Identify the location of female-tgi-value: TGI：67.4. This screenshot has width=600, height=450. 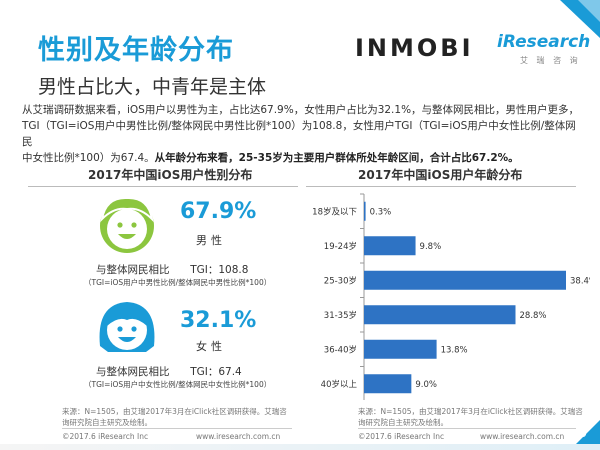
(216, 372).